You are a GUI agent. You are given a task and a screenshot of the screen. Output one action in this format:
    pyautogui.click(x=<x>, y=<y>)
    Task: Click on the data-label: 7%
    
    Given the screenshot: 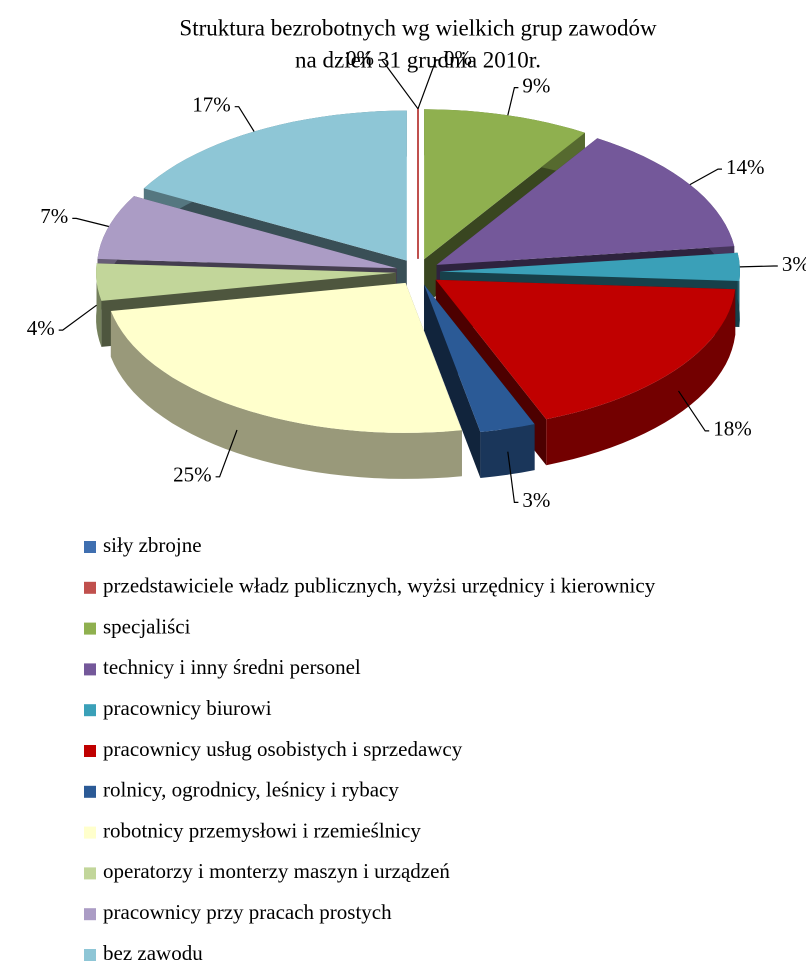 What is the action you would take?
    pyautogui.click(x=54, y=216)
    